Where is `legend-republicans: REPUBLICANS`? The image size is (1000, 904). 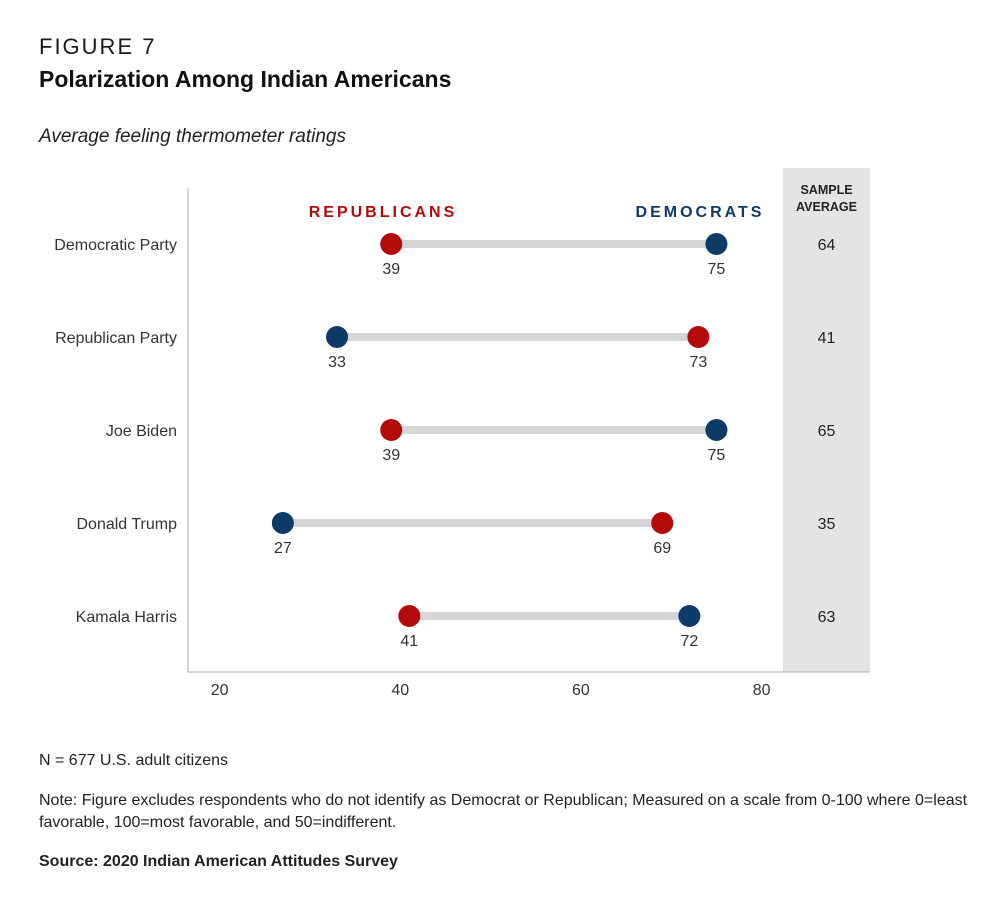
legend-republicans: REPUBLICANS is located at coordinates (383, 212).